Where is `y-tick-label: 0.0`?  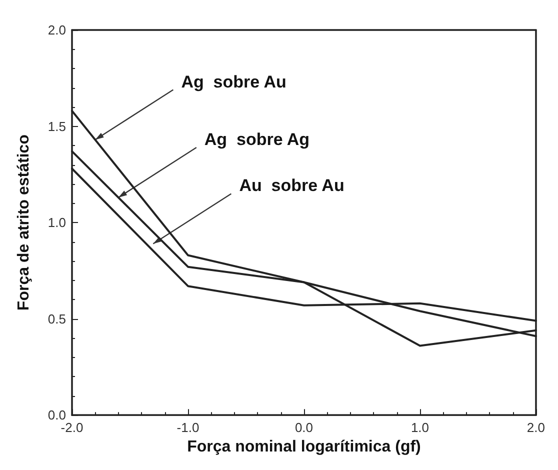 y-tick-label: 0.0 is located at coordinates (57, 415).